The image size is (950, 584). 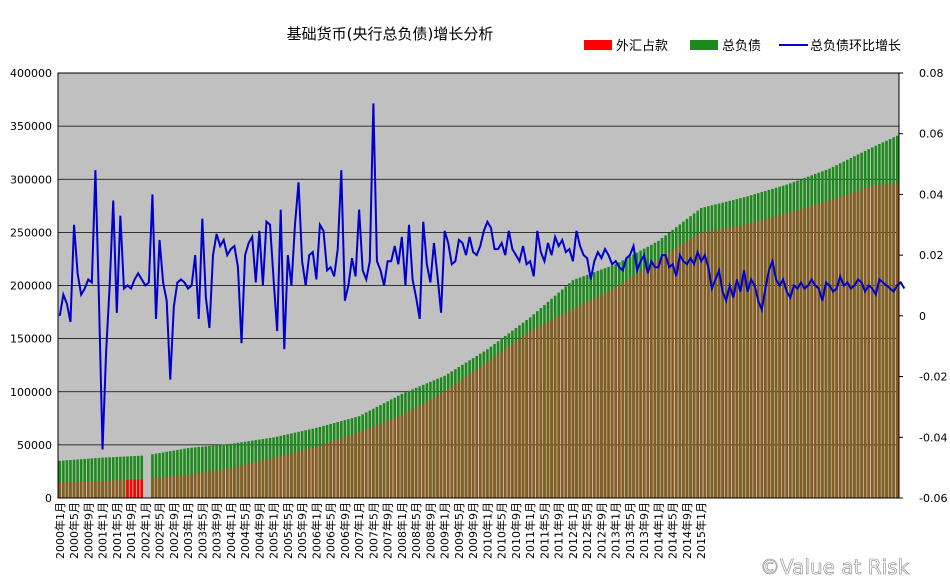 What do you see at coordinates (933, 437) in the screenshot?
I see `y-right-tick-label: -0.04` at bounding box center [933, 437].